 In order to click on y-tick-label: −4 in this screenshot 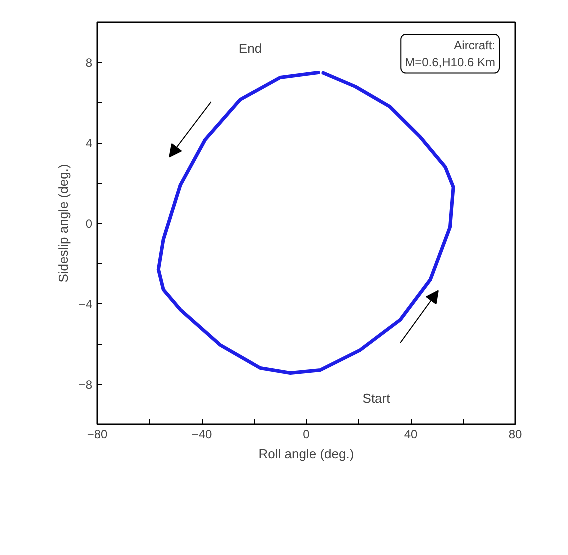, I will do `click(85, 304)`.